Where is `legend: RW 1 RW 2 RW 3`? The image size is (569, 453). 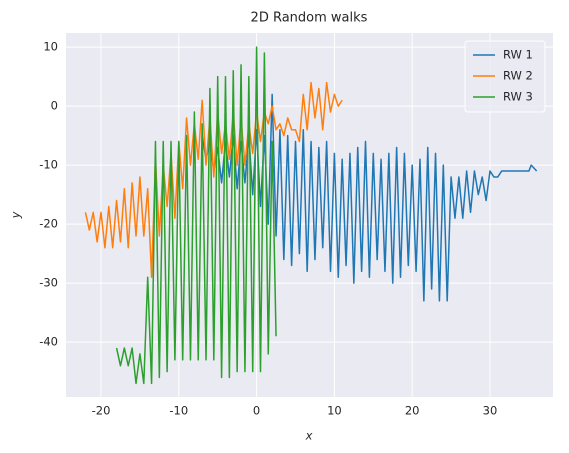
legend: RW 1 RW 2 RW 3 is located at coordinates (505, 76).